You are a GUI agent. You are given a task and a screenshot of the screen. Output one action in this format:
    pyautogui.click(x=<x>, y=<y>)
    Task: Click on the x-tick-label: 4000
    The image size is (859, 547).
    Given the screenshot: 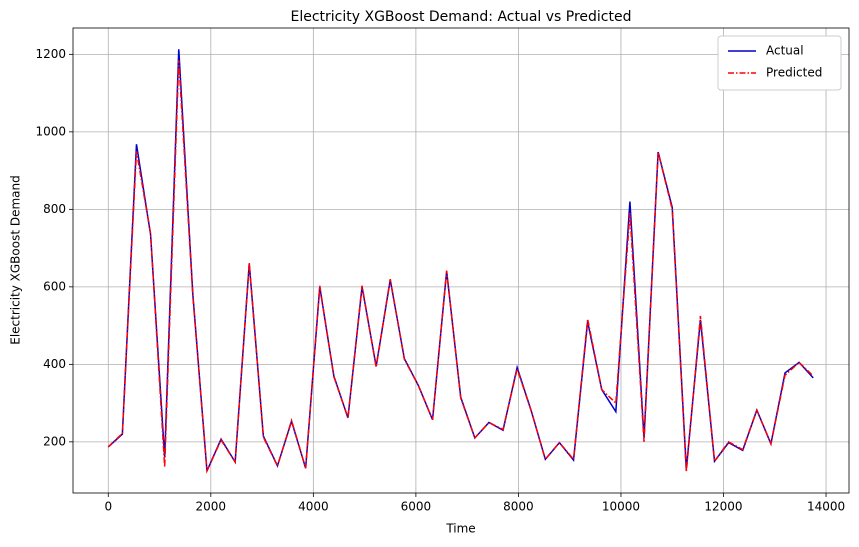 What is the action you would take?
    pyautogui.click(x=313, y=507)
    